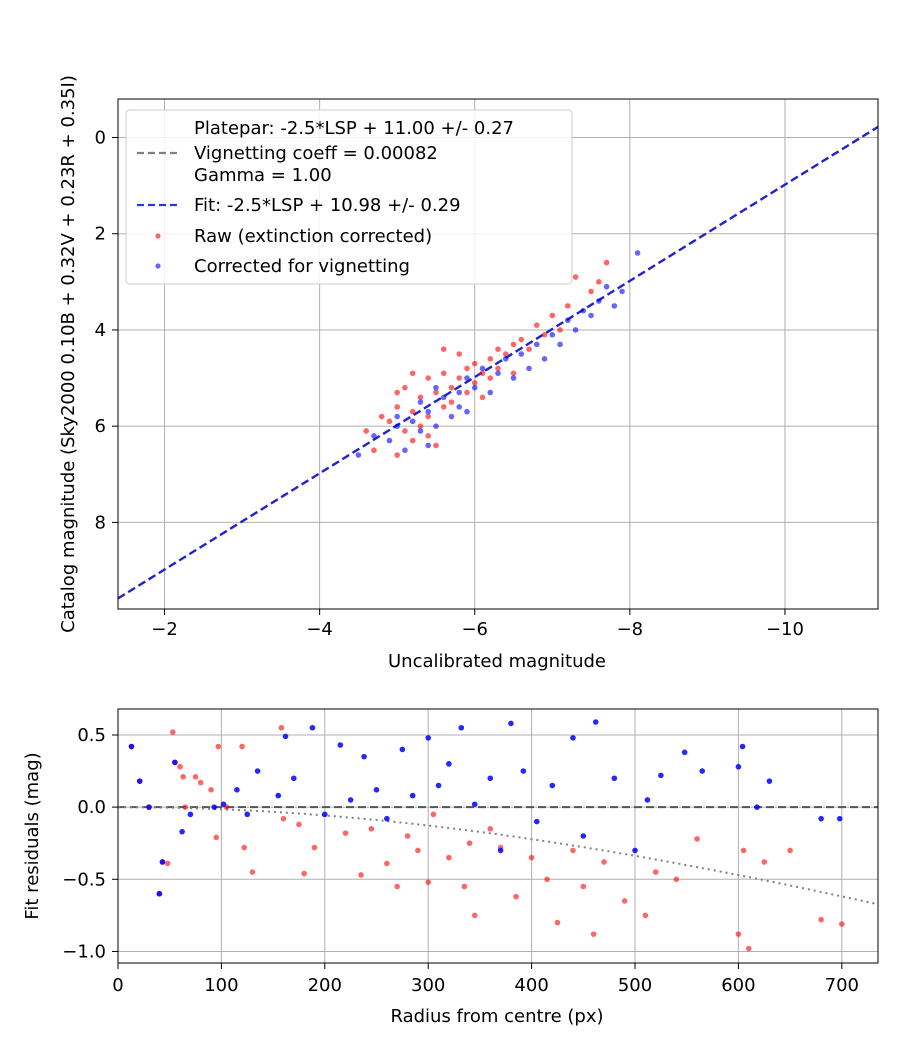  I want to click on legend-corrected-label: Corrected for vignetting, so click(302, 266).